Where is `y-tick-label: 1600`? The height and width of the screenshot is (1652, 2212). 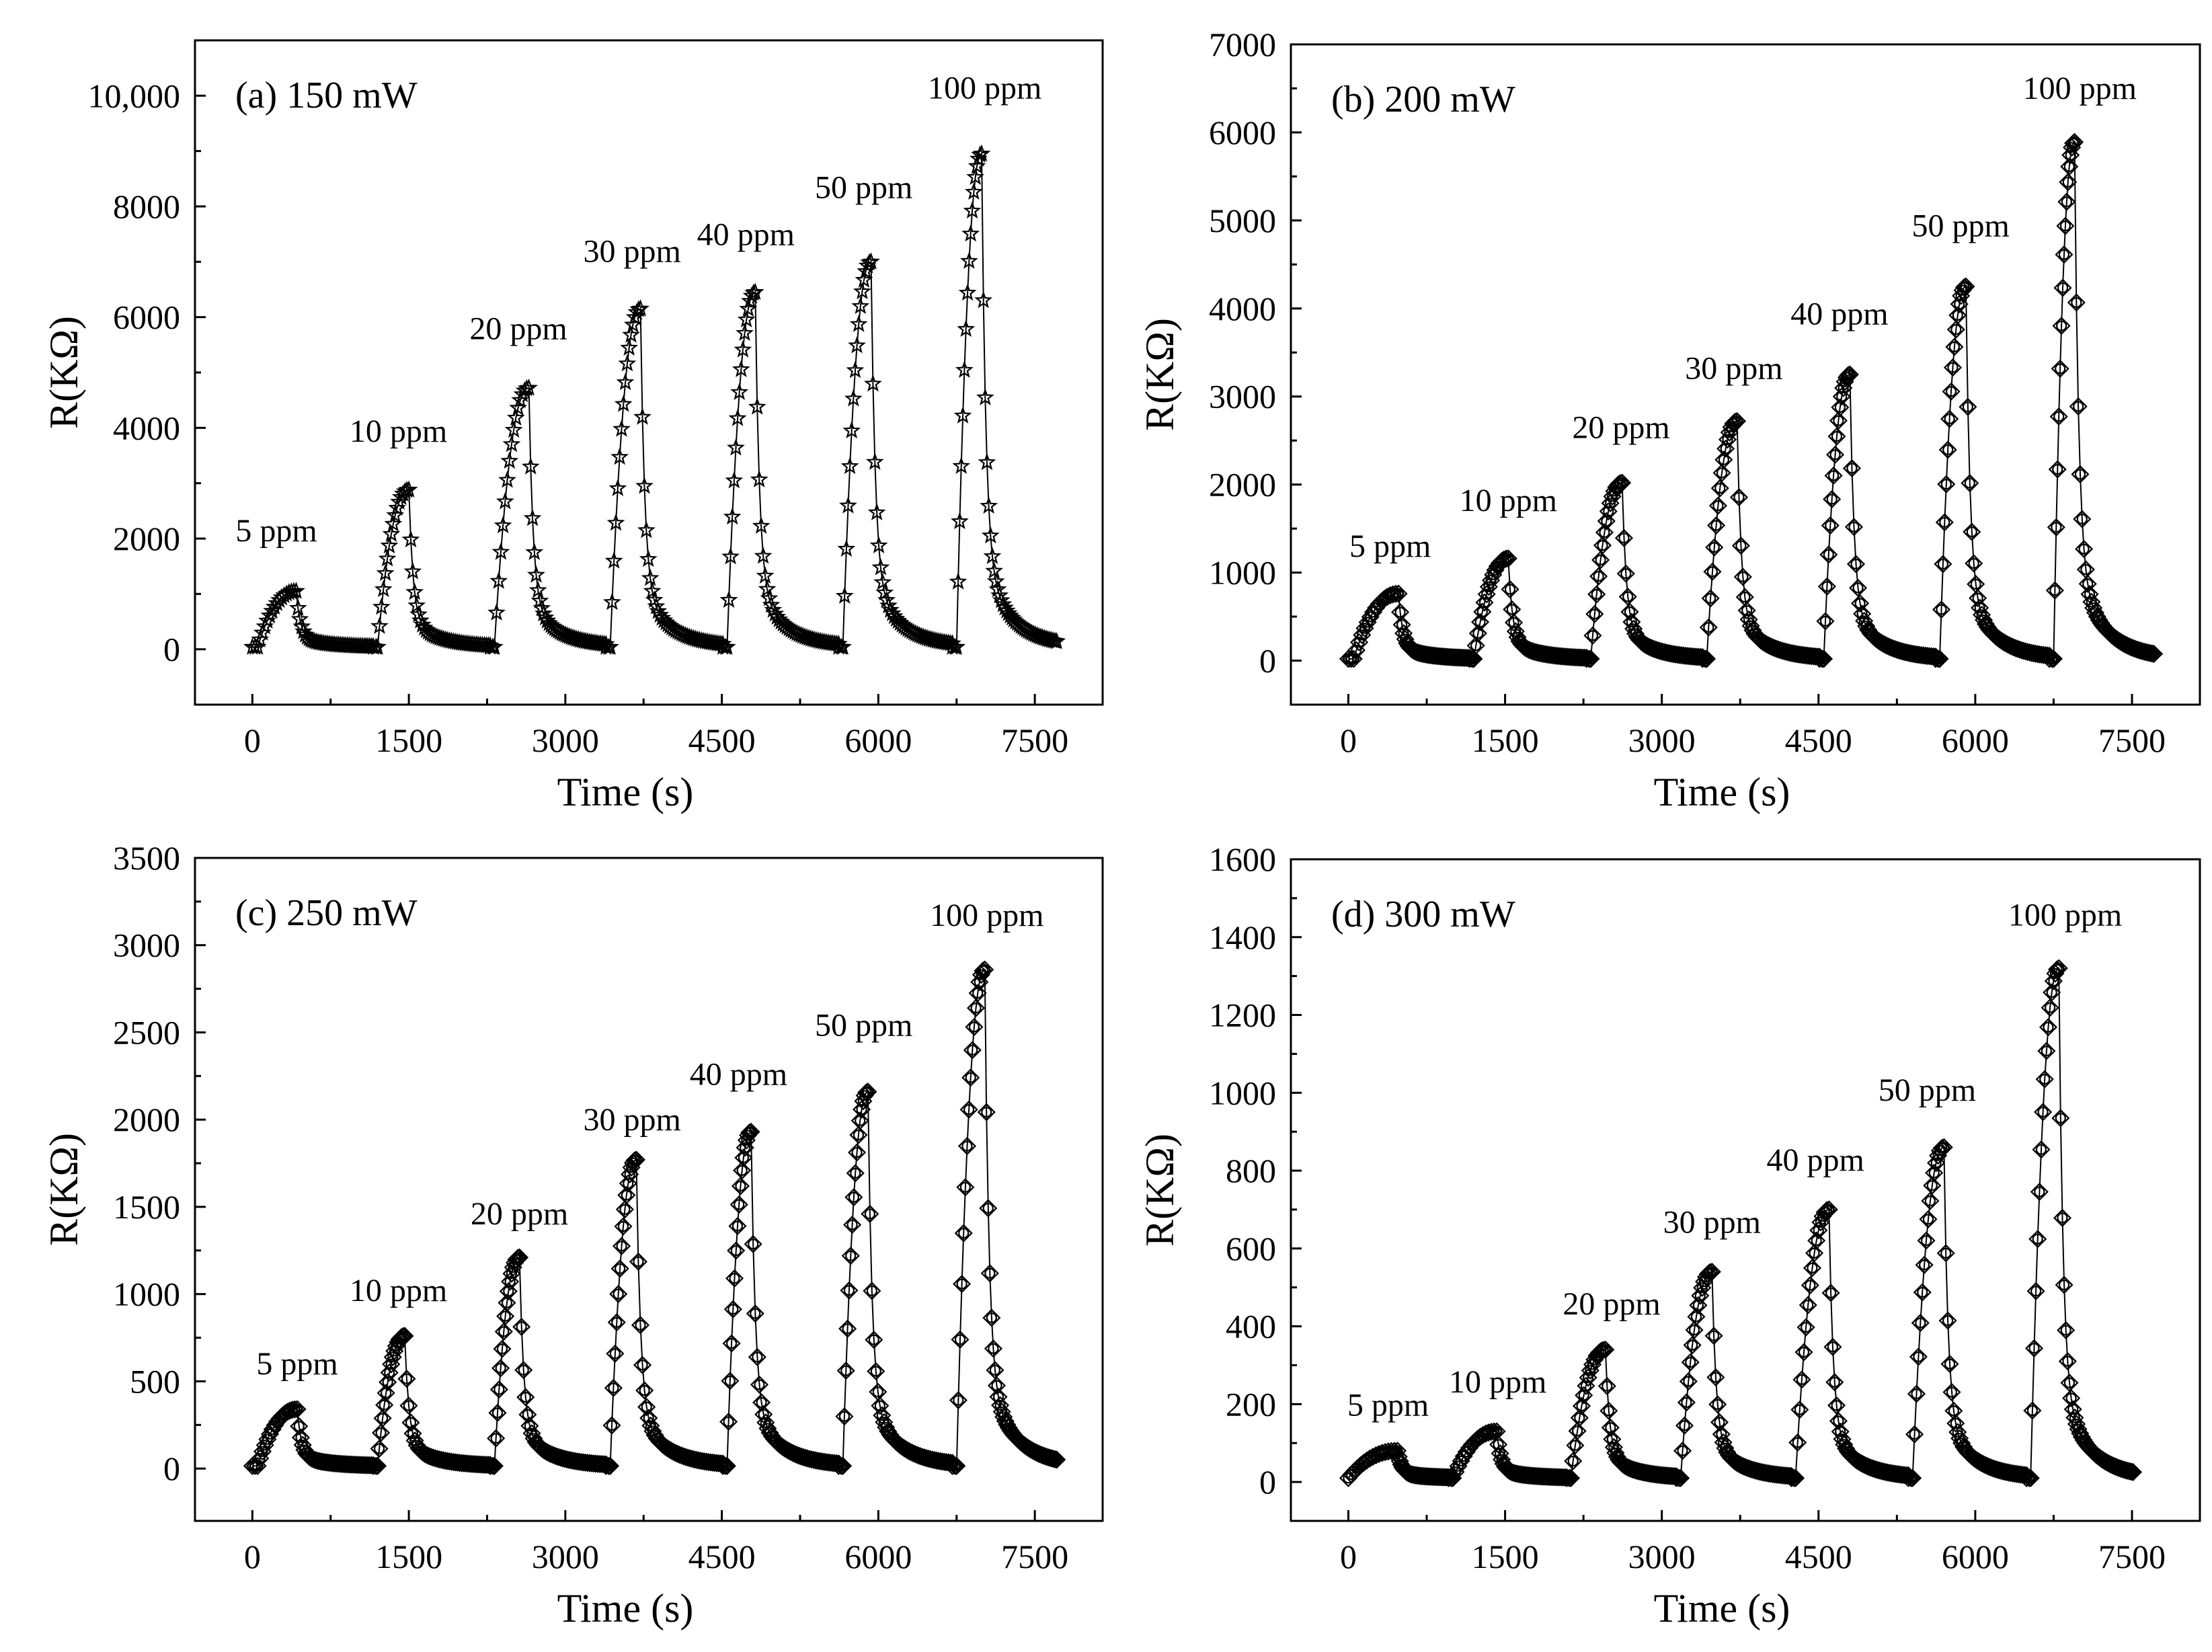 y-tick-label: 1600 is located at coordinates (1242, 859).